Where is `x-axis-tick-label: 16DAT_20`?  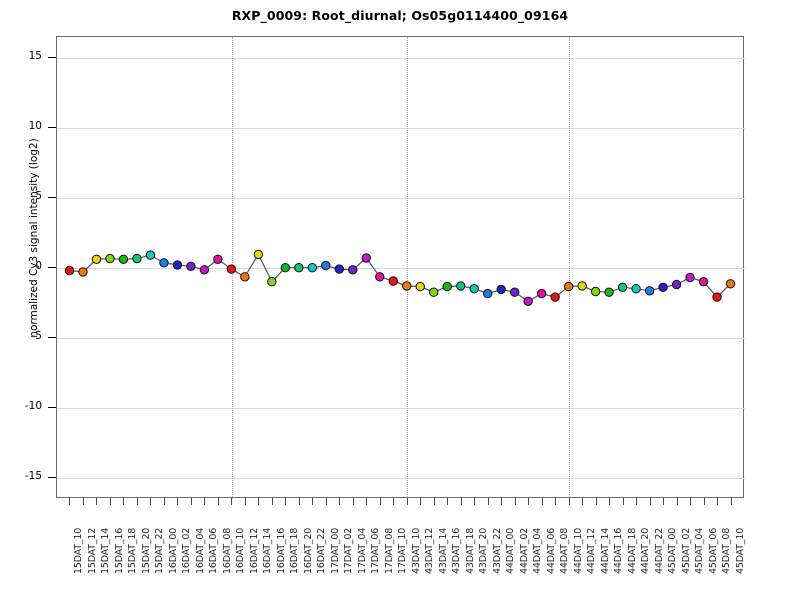
x-axis-tick-label: 16DAT_20 is located at coordinates (308, 550).